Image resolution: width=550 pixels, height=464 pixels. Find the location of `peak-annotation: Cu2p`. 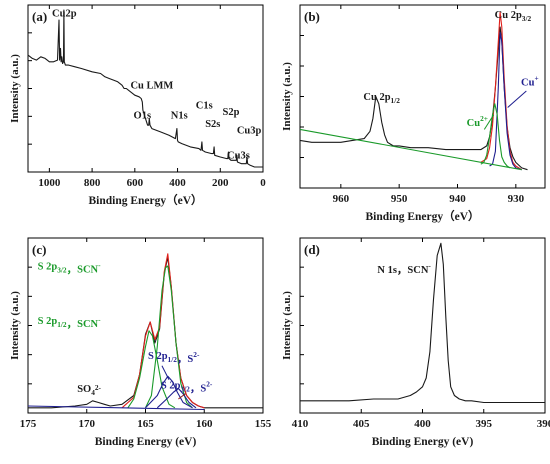

peak-annotation: Cu2p is located at coordinates (64, 14).